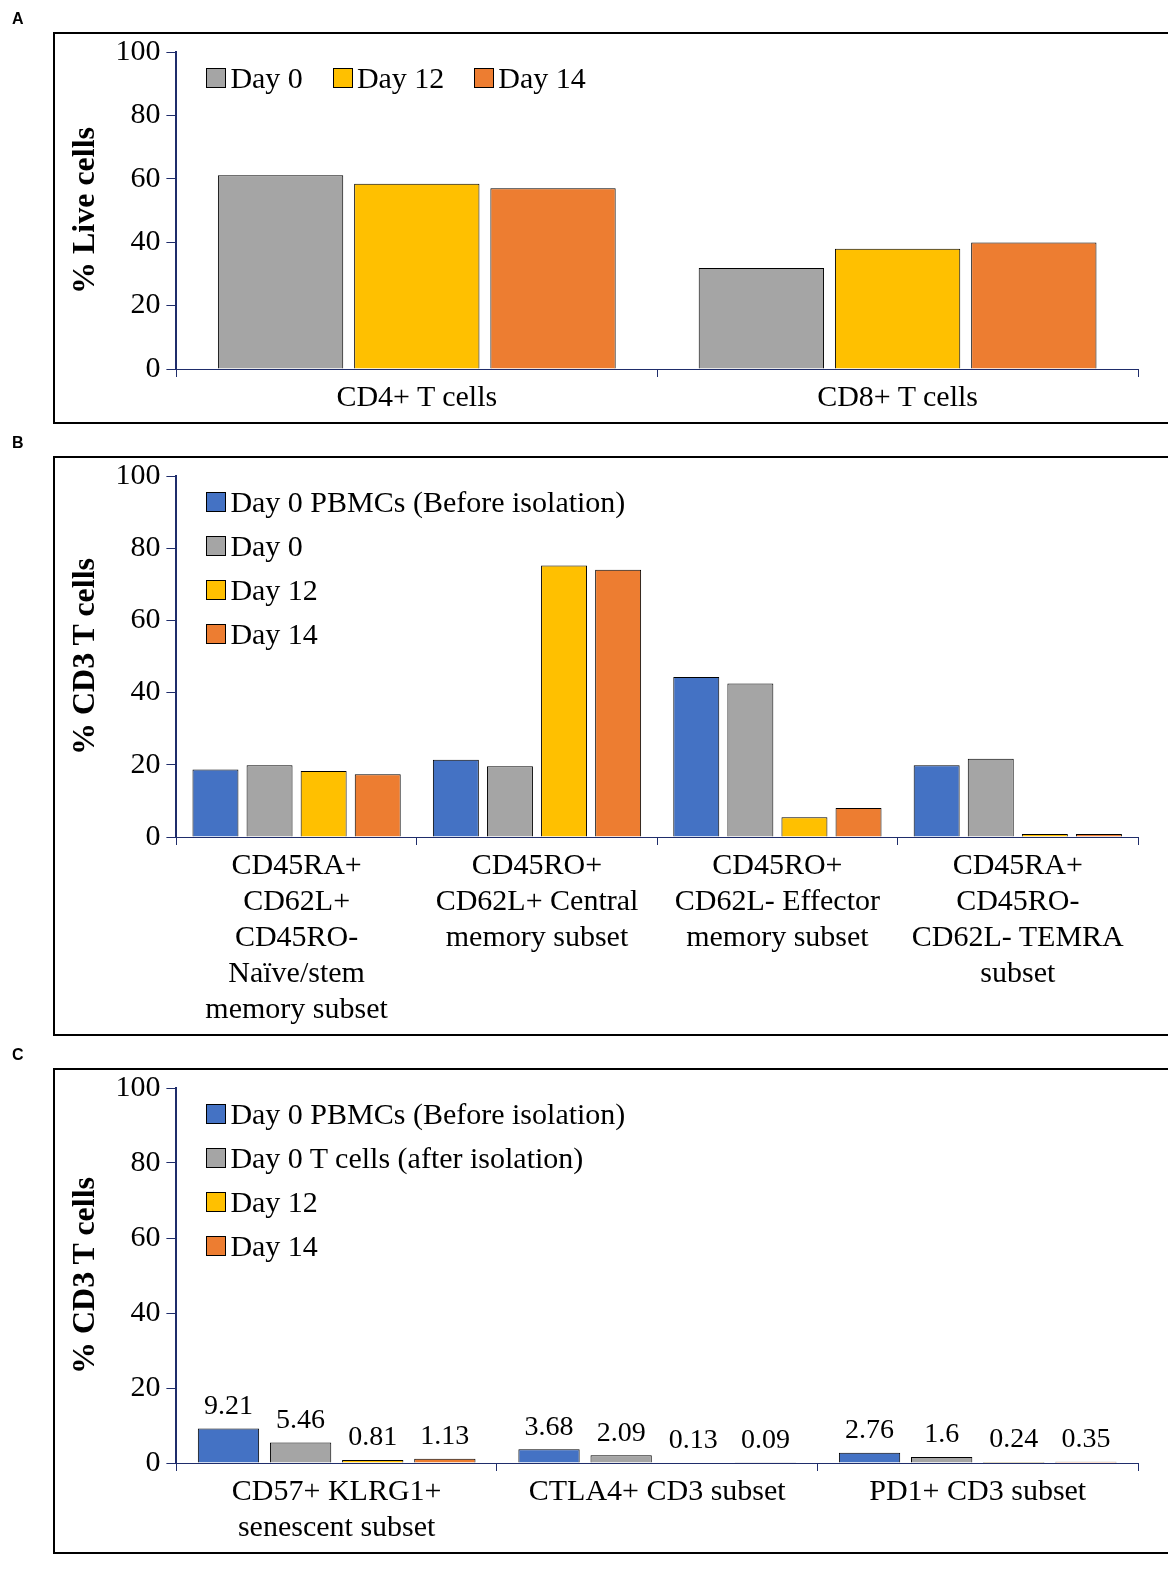 Image resolution: width=1172 pixels, height=1575 pixels. Describe the element at coordinates (870, 1429) in the screenshot. I see `data-label: 2.76` at that location.